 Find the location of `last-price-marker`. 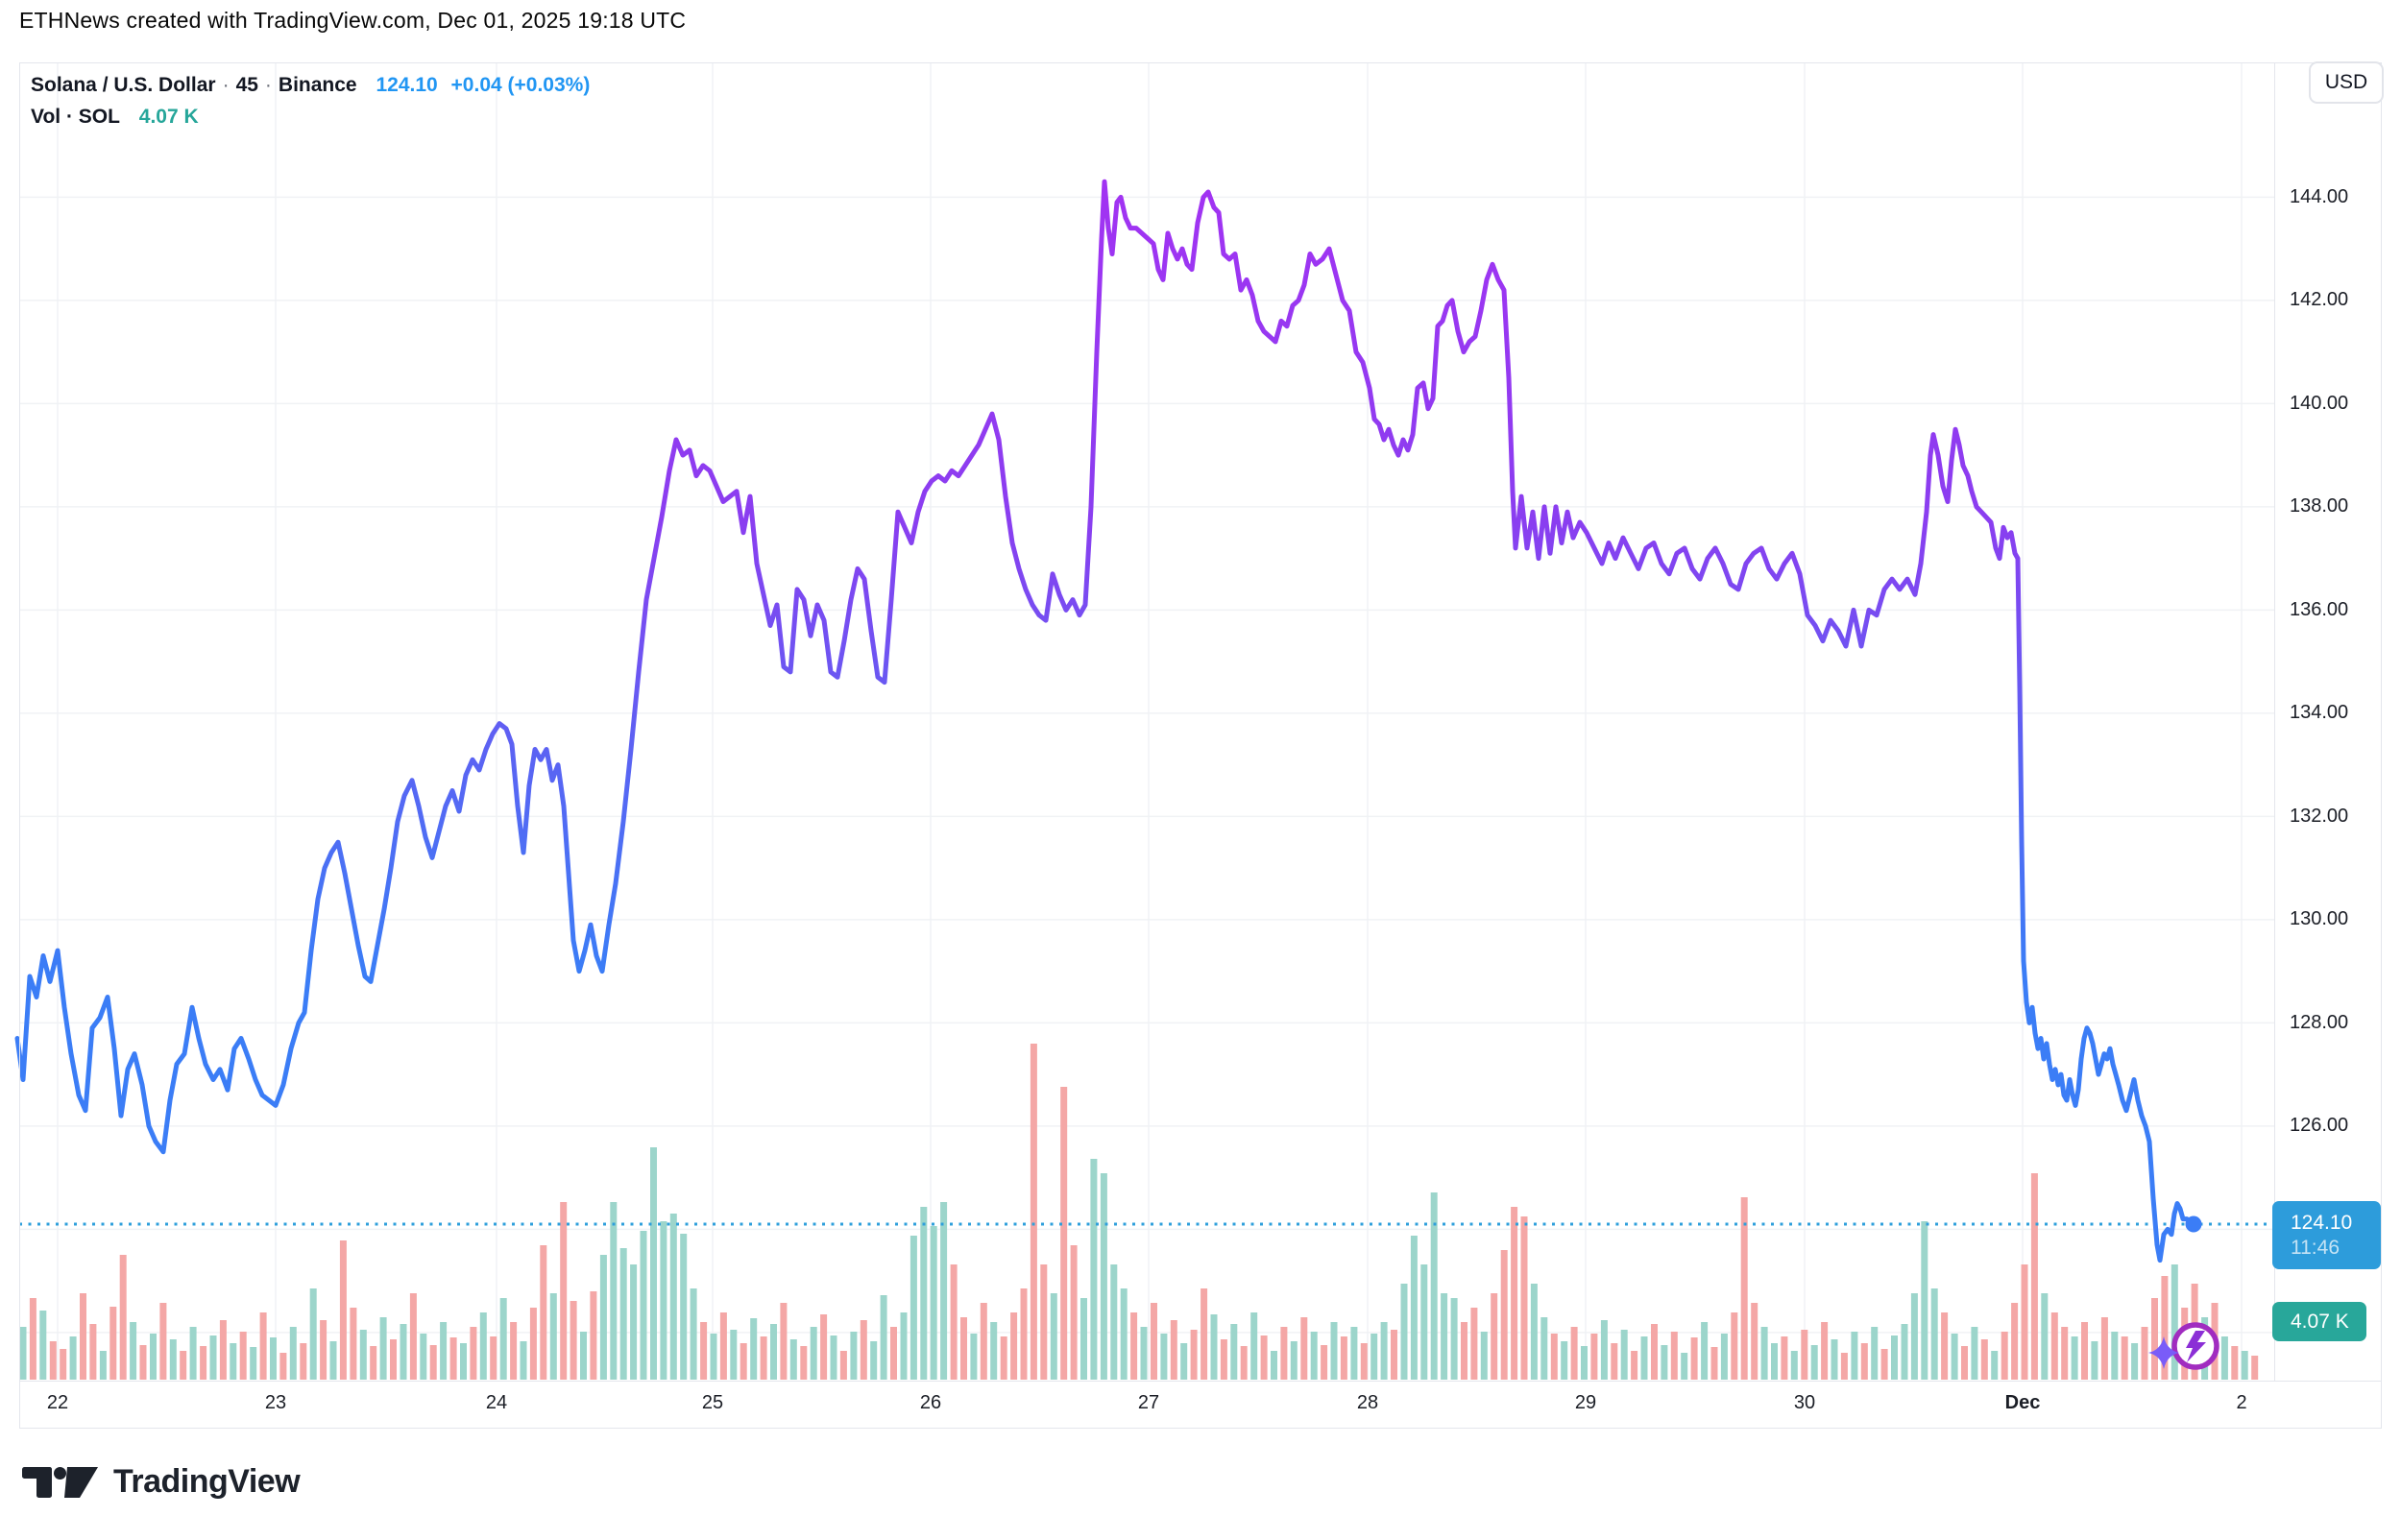

last-price-marker is located at coordinates (2193, 1224).